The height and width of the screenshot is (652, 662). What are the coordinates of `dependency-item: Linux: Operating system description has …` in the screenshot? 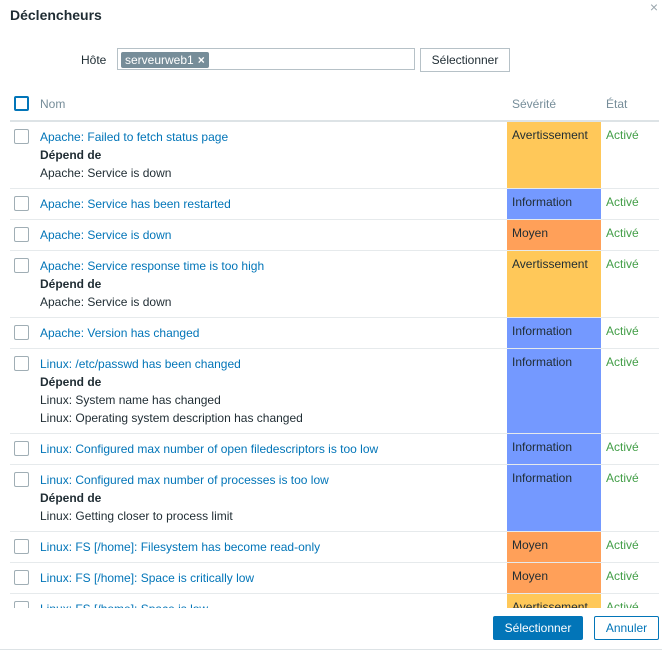 It's located at (171, 418).